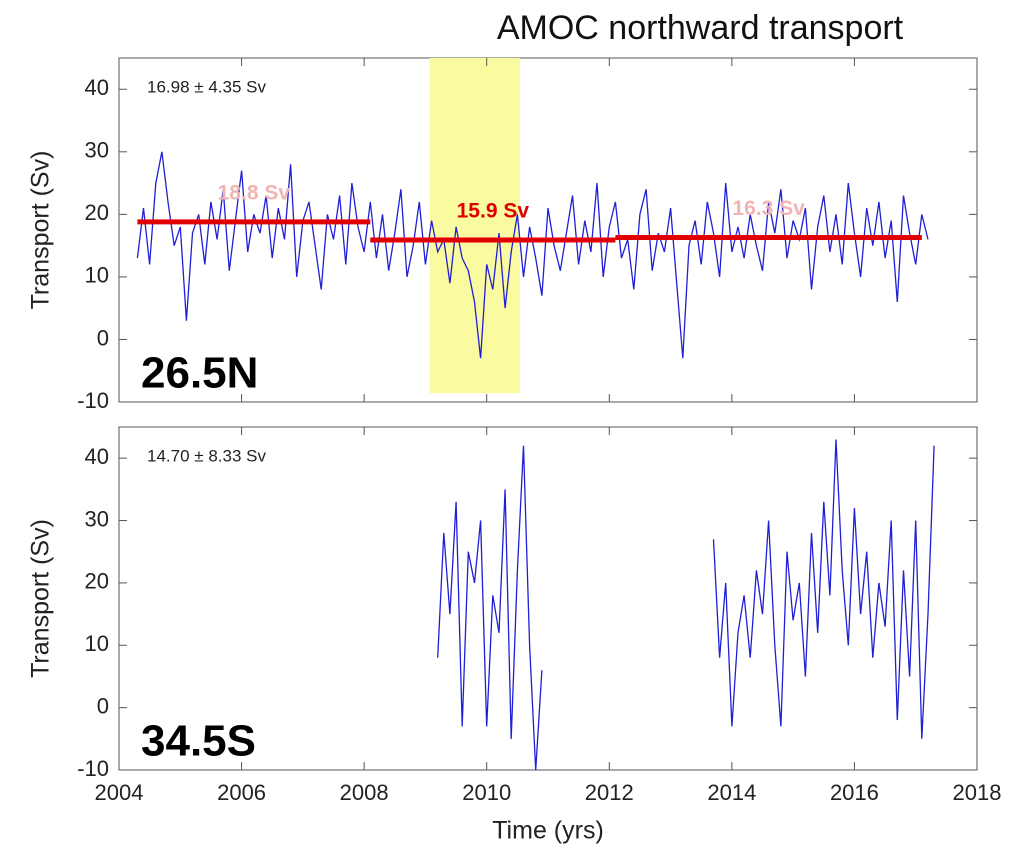 The height and width of the screenshot is (859, 1027). I want to click on x-tick-label: 2010, so click(486, 792).